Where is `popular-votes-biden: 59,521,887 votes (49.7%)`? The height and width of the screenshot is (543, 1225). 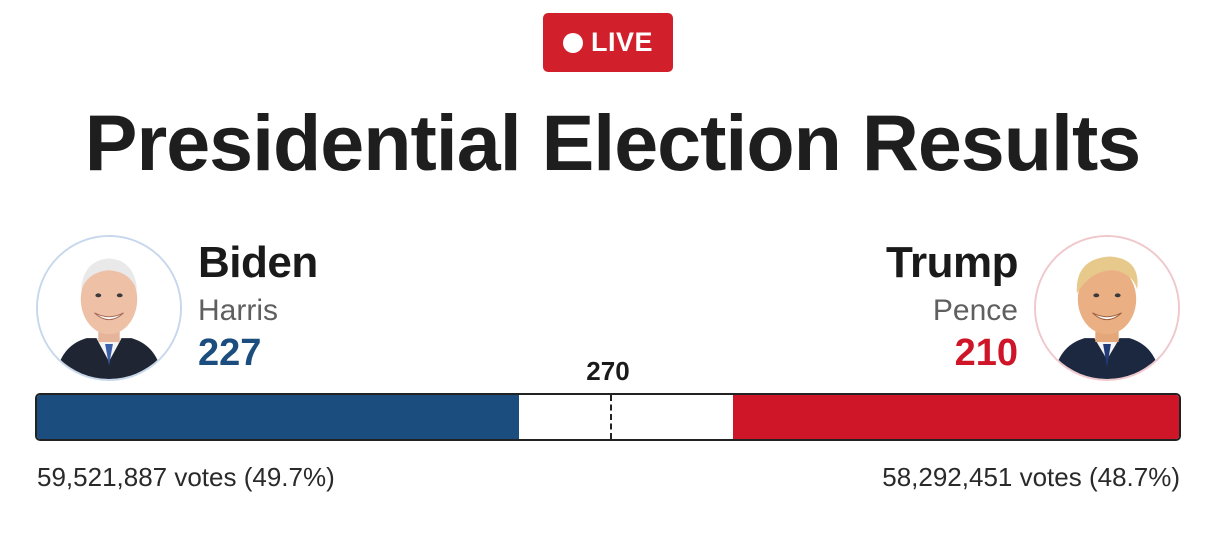 popular-votes-biden: 59,521,887 votes (49.7%) is located at coordinates (186, 477).